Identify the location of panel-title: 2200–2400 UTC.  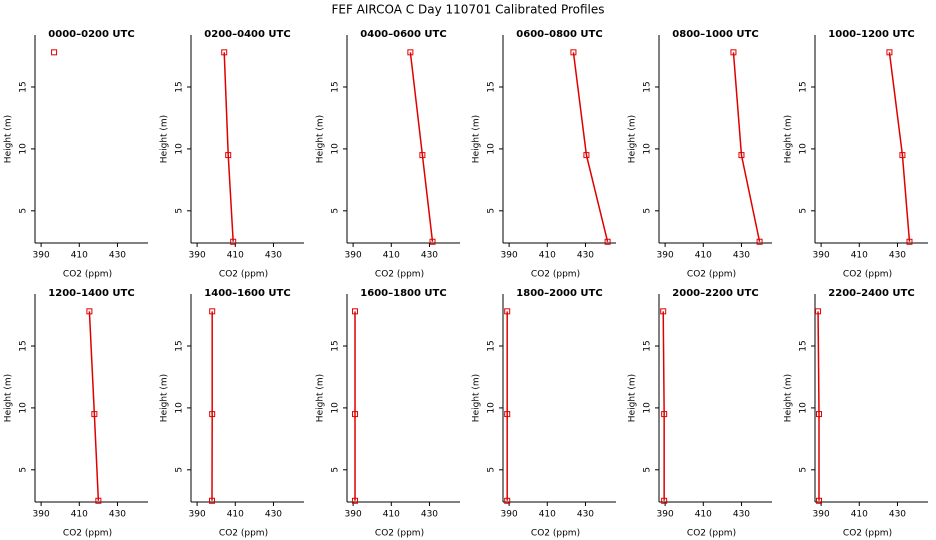
(871, 293).